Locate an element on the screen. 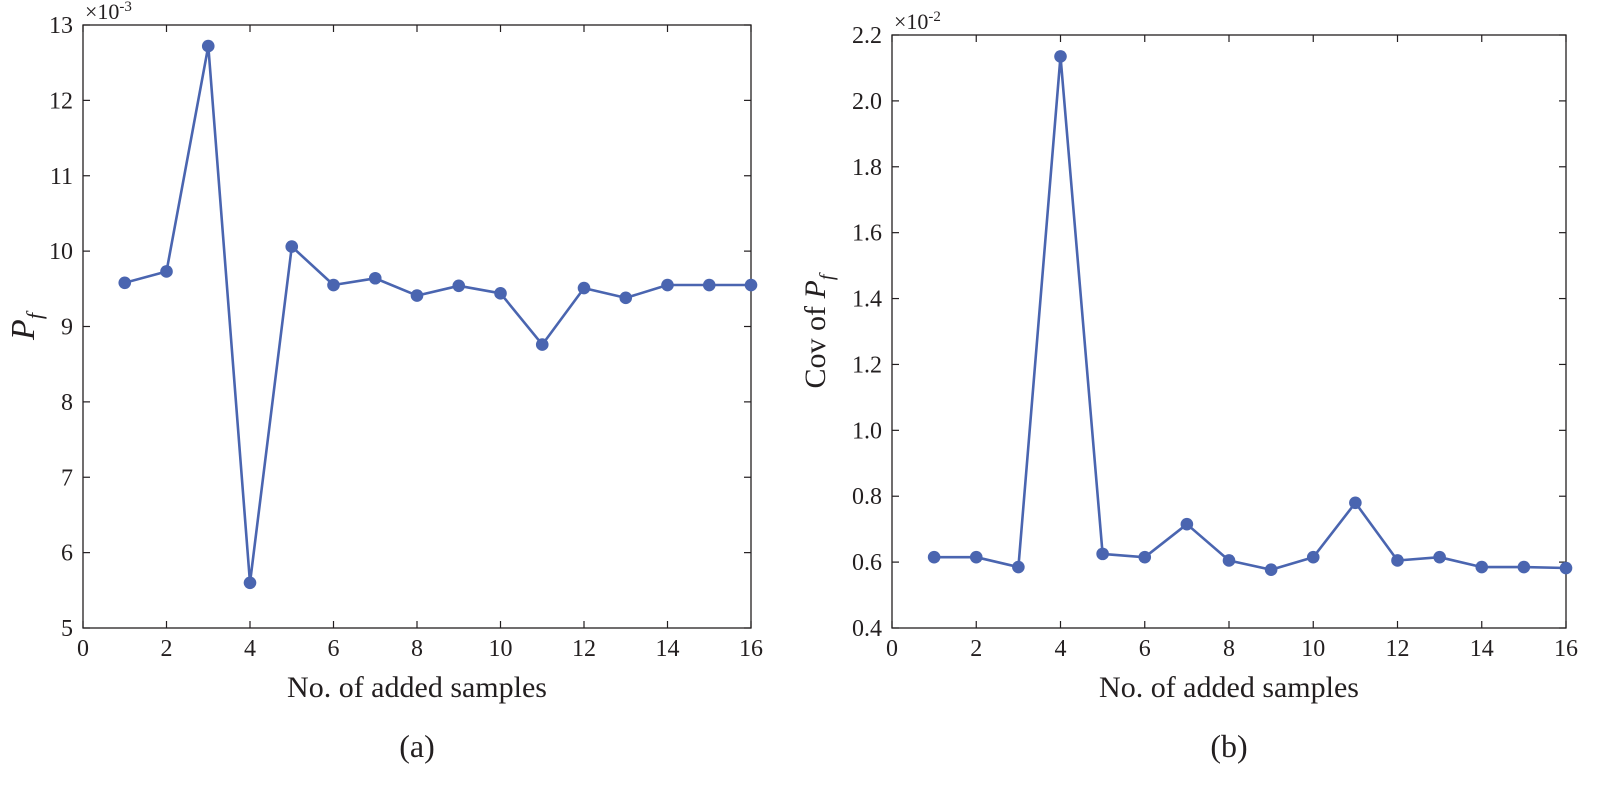 The width and height of the screenshot is (1600, 785). y-axis-title-b: Cov of Pf is located at coordinates (818, 330).